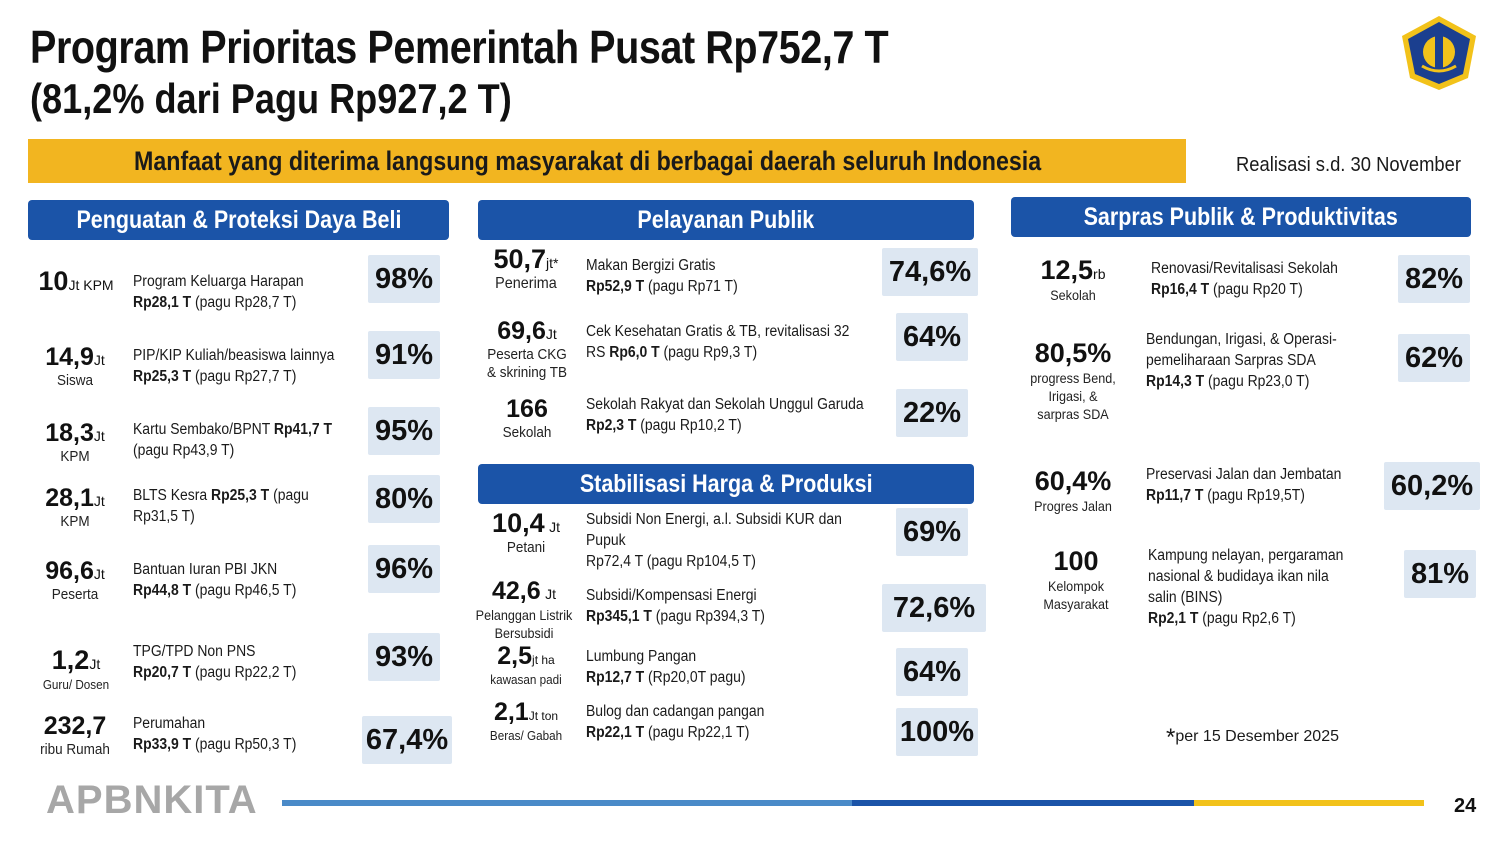  I want to click on percentage-badge: 69%, so click(932, 532).